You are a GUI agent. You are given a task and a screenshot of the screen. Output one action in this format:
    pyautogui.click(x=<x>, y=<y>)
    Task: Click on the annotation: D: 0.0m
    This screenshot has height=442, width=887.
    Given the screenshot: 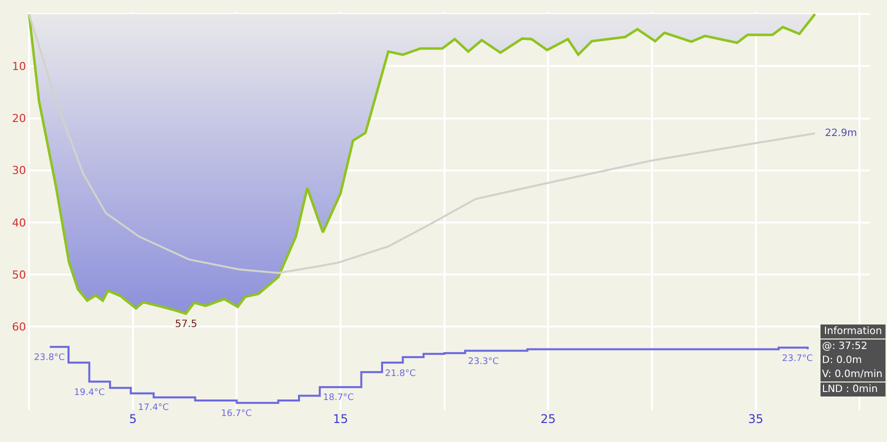 What is the action you would take?
    pyautogui.click(x=842, y=360)
    